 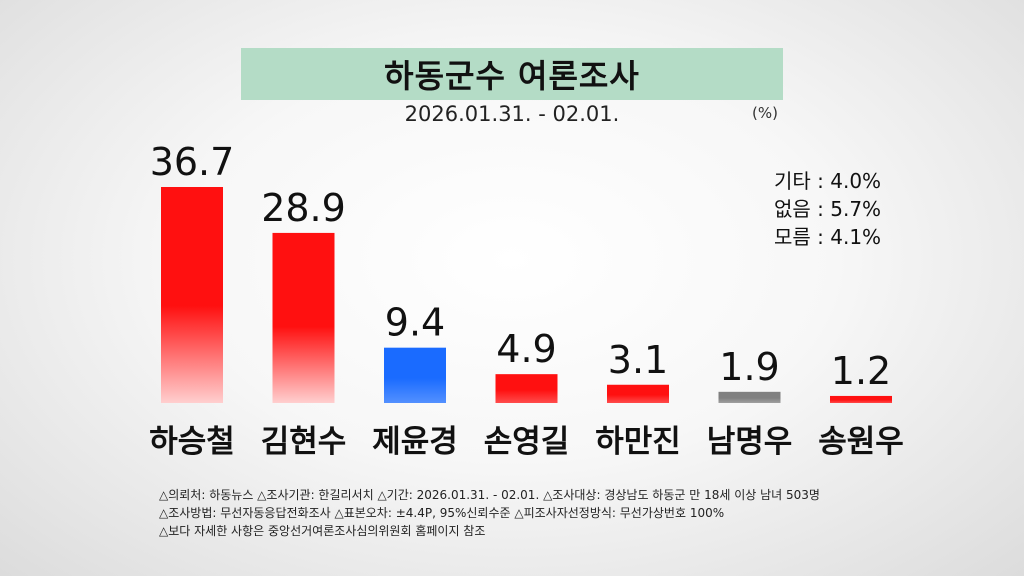 I want to click on value-label: 28.9, so click(x=303, y=208).